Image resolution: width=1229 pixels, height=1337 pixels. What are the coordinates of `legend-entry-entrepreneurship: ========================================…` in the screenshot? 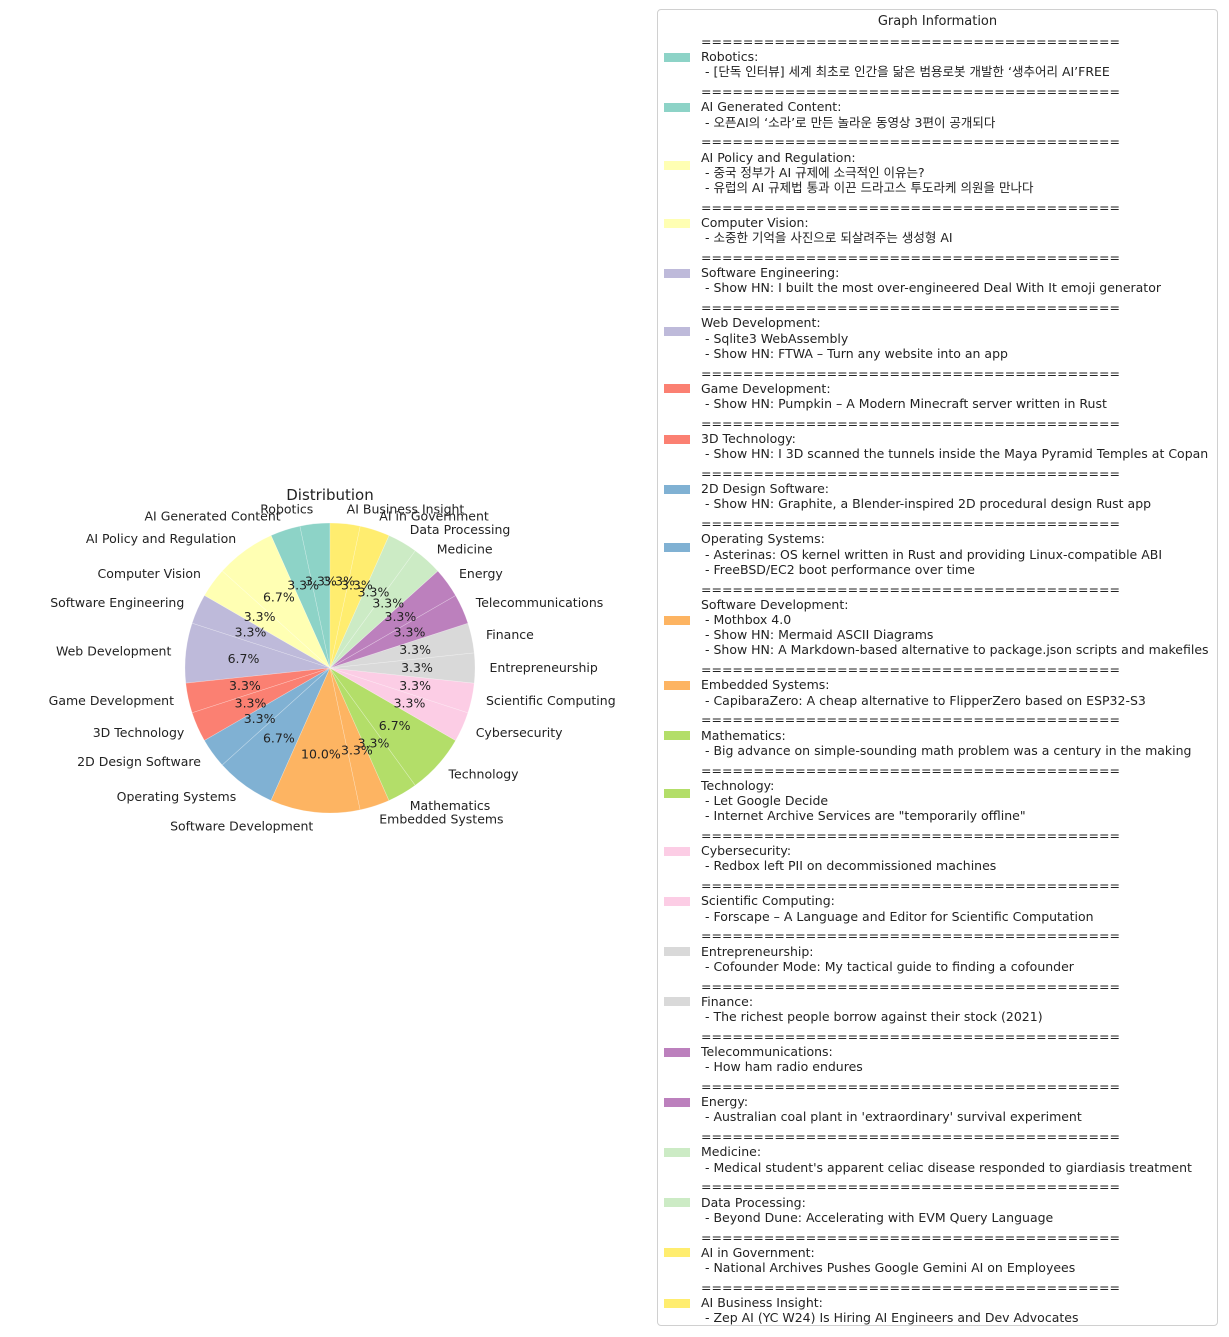 It's located at (937, 951).